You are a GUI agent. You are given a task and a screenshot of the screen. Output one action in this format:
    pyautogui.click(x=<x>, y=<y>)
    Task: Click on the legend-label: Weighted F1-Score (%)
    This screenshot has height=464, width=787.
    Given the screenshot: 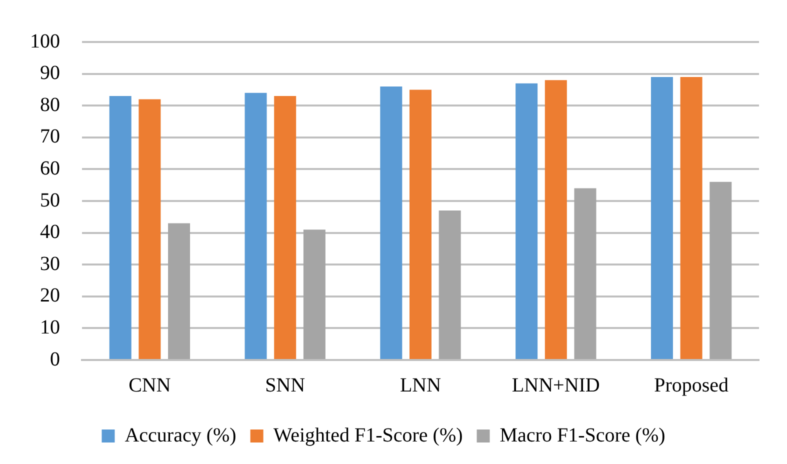 What is the action you would take?
    pyautogui.click(x=368, y=435)
    